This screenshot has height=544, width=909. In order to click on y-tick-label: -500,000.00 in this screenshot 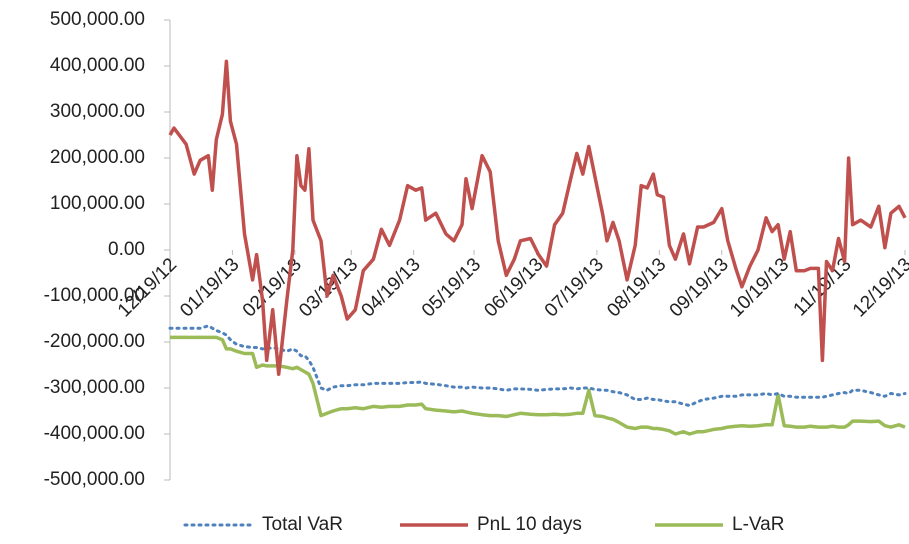, I will do `click(94, 479)`.